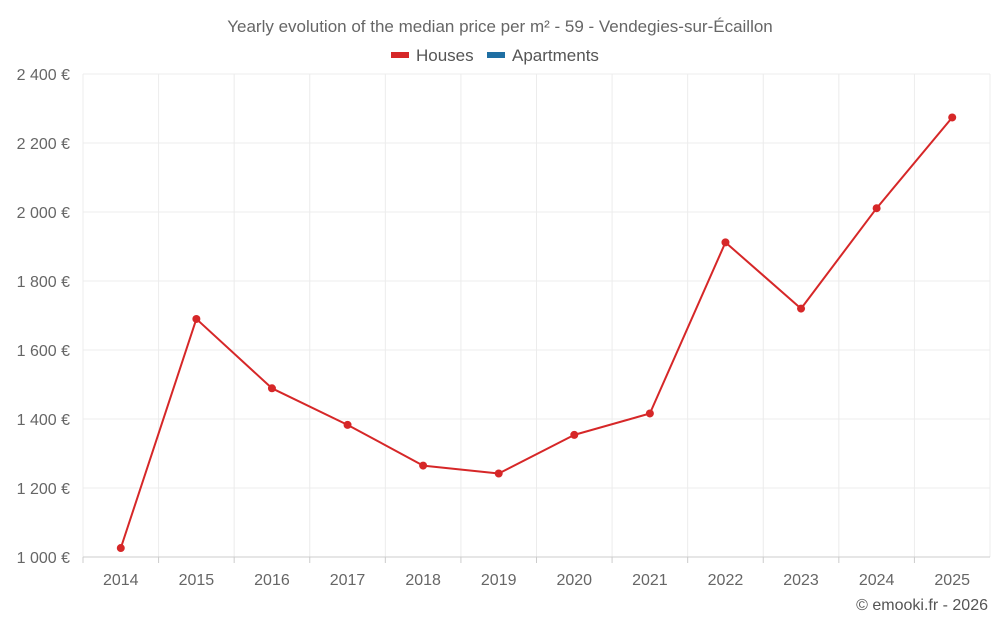 Image resolution: width=1000 pixels, height=625 pixels. Describe the element at coordinates (348, 580) in the screenshot. I see `x-tick-label: 2017` at that location.